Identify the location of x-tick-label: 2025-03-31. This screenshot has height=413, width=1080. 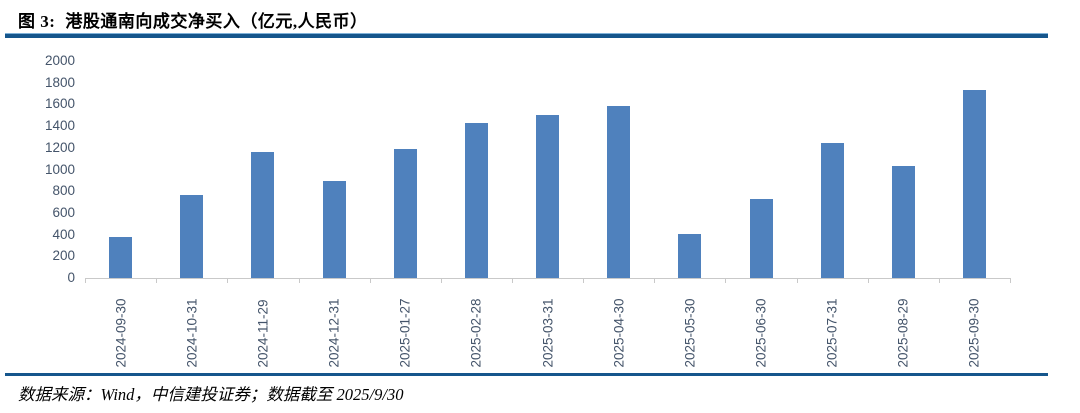
(547, 333).